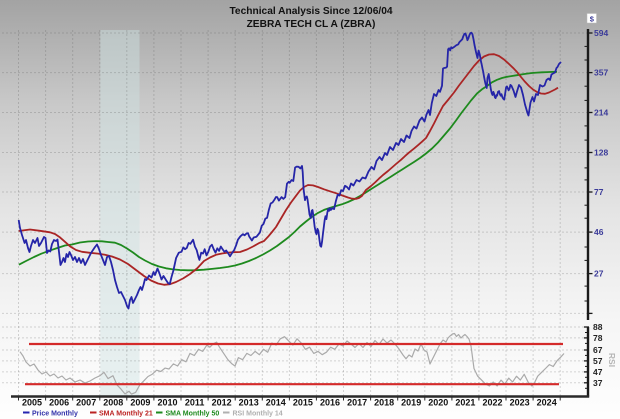 The height and width of the screenshot is (419, 620). Describe the element at coordinates (599, 232) in the screenshot. I see `svg-text: 46` at that location.